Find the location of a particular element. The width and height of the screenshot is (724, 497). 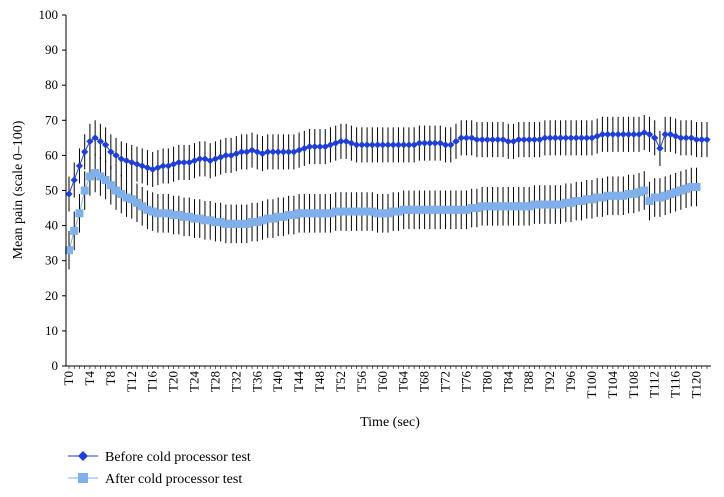

x-tick-label: T88 is located at coordinates (528, 381).